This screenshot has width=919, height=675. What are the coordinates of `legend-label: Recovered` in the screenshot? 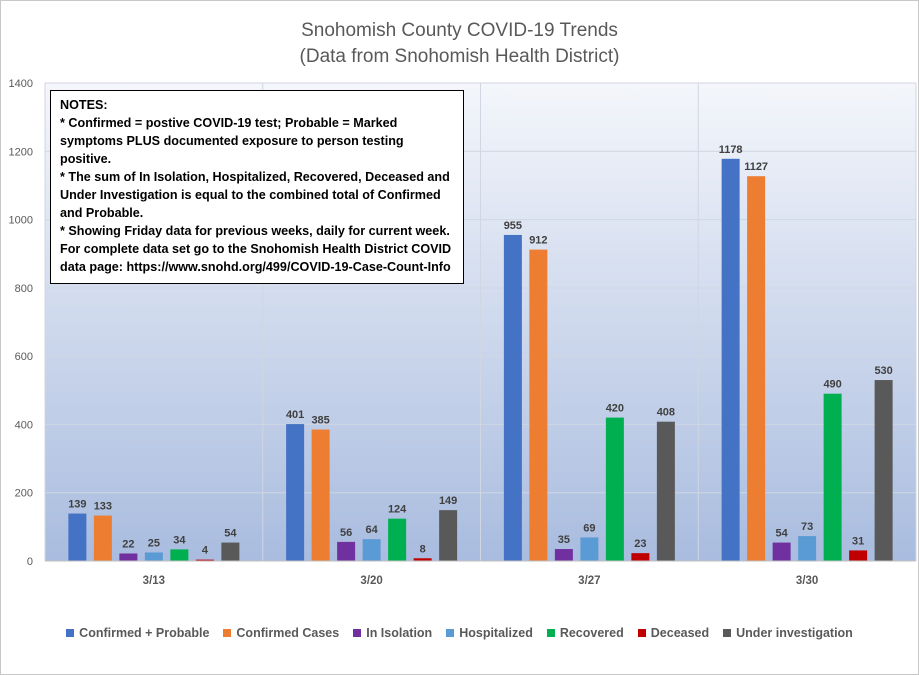 It's located at (591, 633).